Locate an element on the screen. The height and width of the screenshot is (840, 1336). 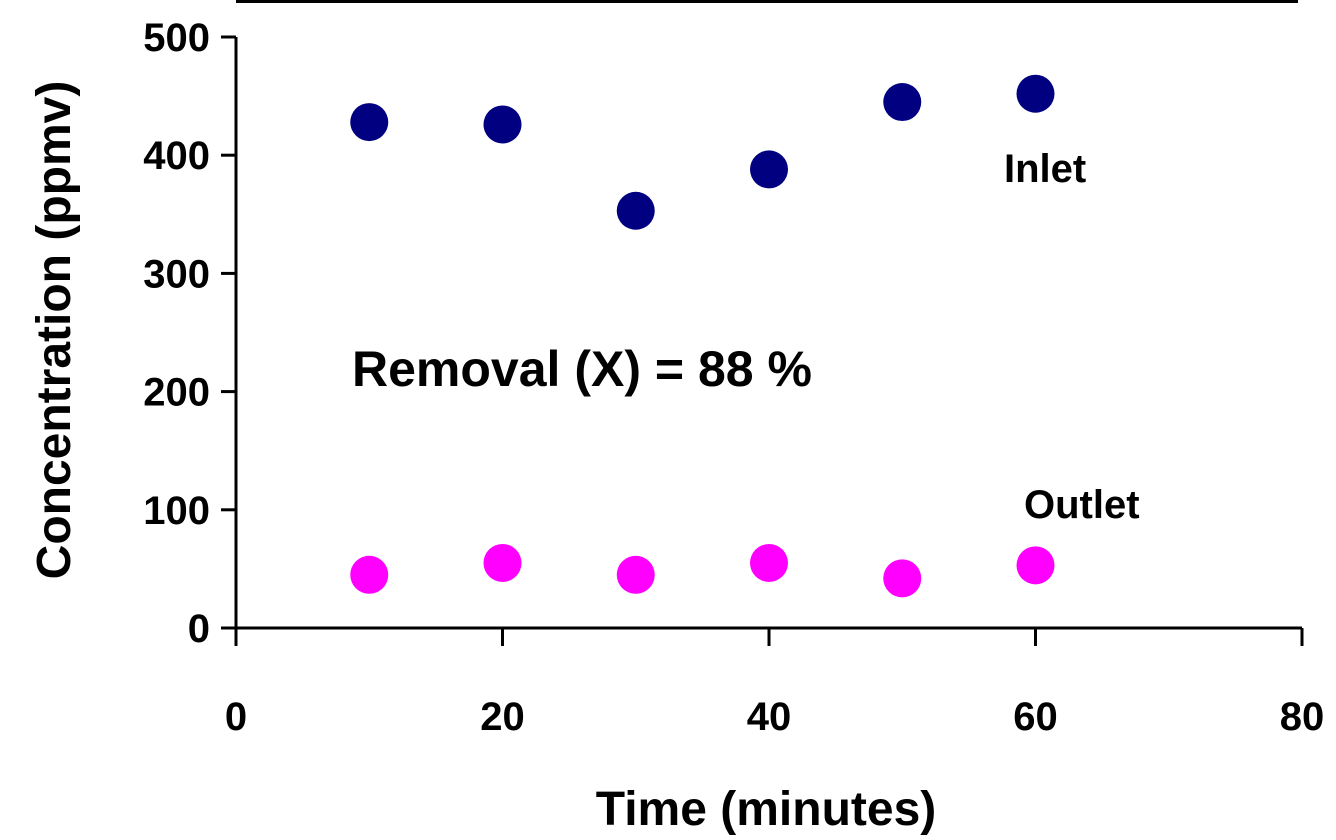
x-tick-label: 80 is located at coordinates (1302, 717).